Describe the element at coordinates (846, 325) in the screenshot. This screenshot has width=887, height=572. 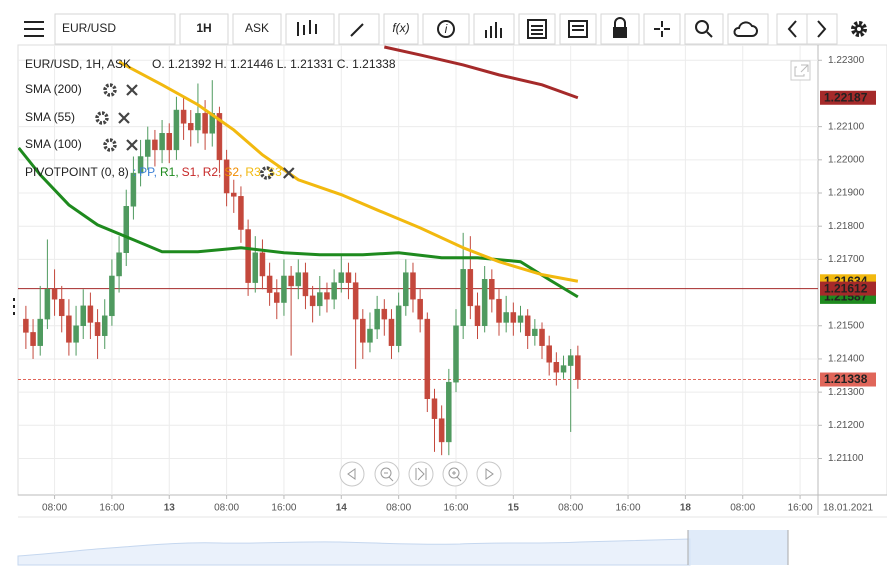
I see `y-tick-label: 1.21500` at that location.